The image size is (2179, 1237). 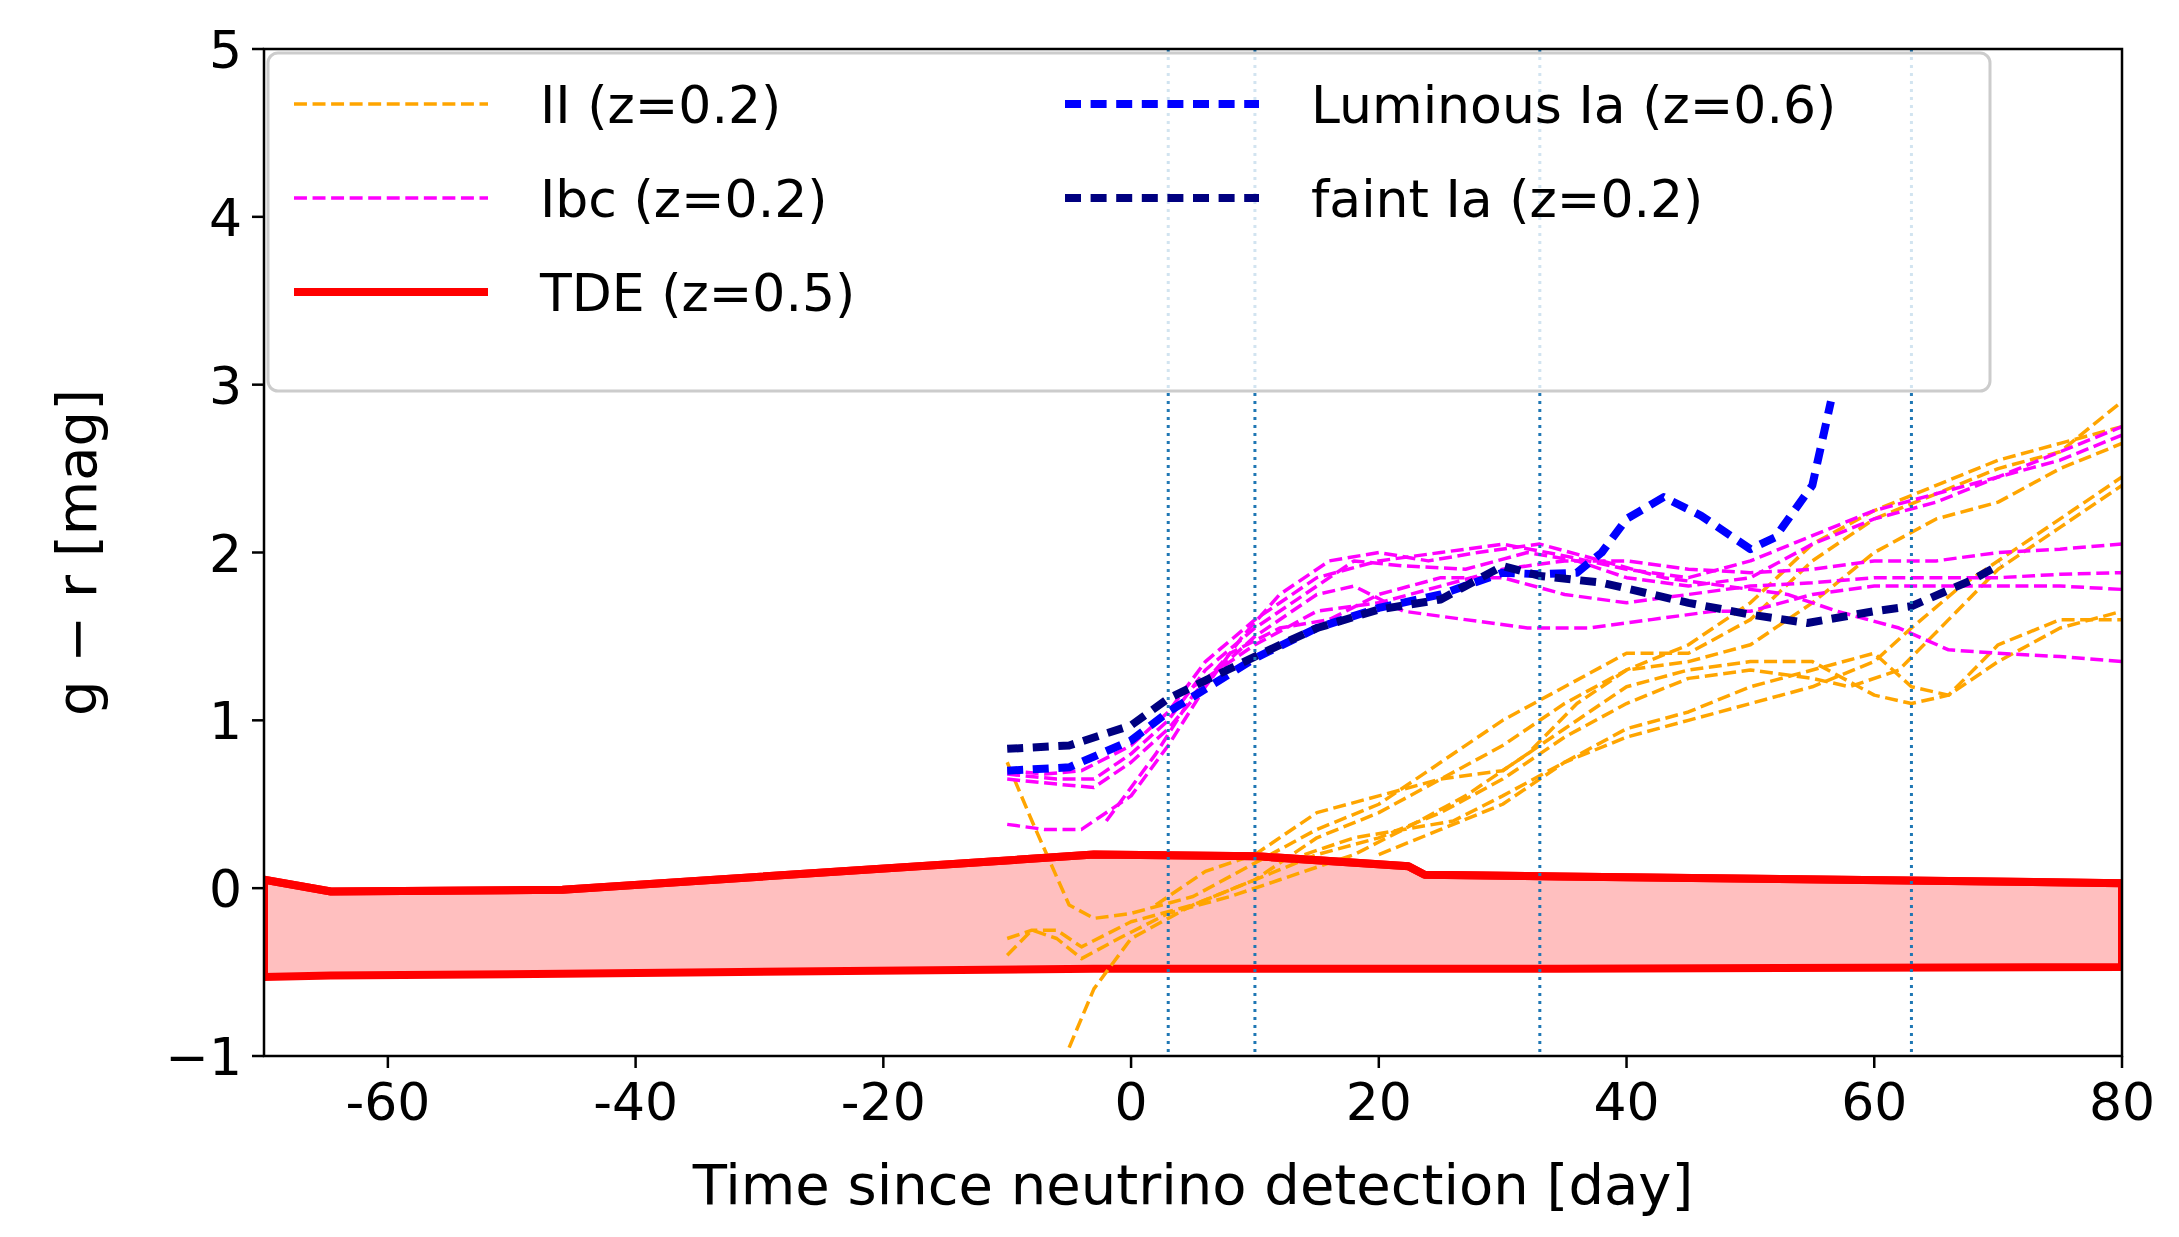 What do you see at coordinates (1626, 1102) in the screenshot?
I see `x-tick-label: 40` at bounding box center [1626, 1102].